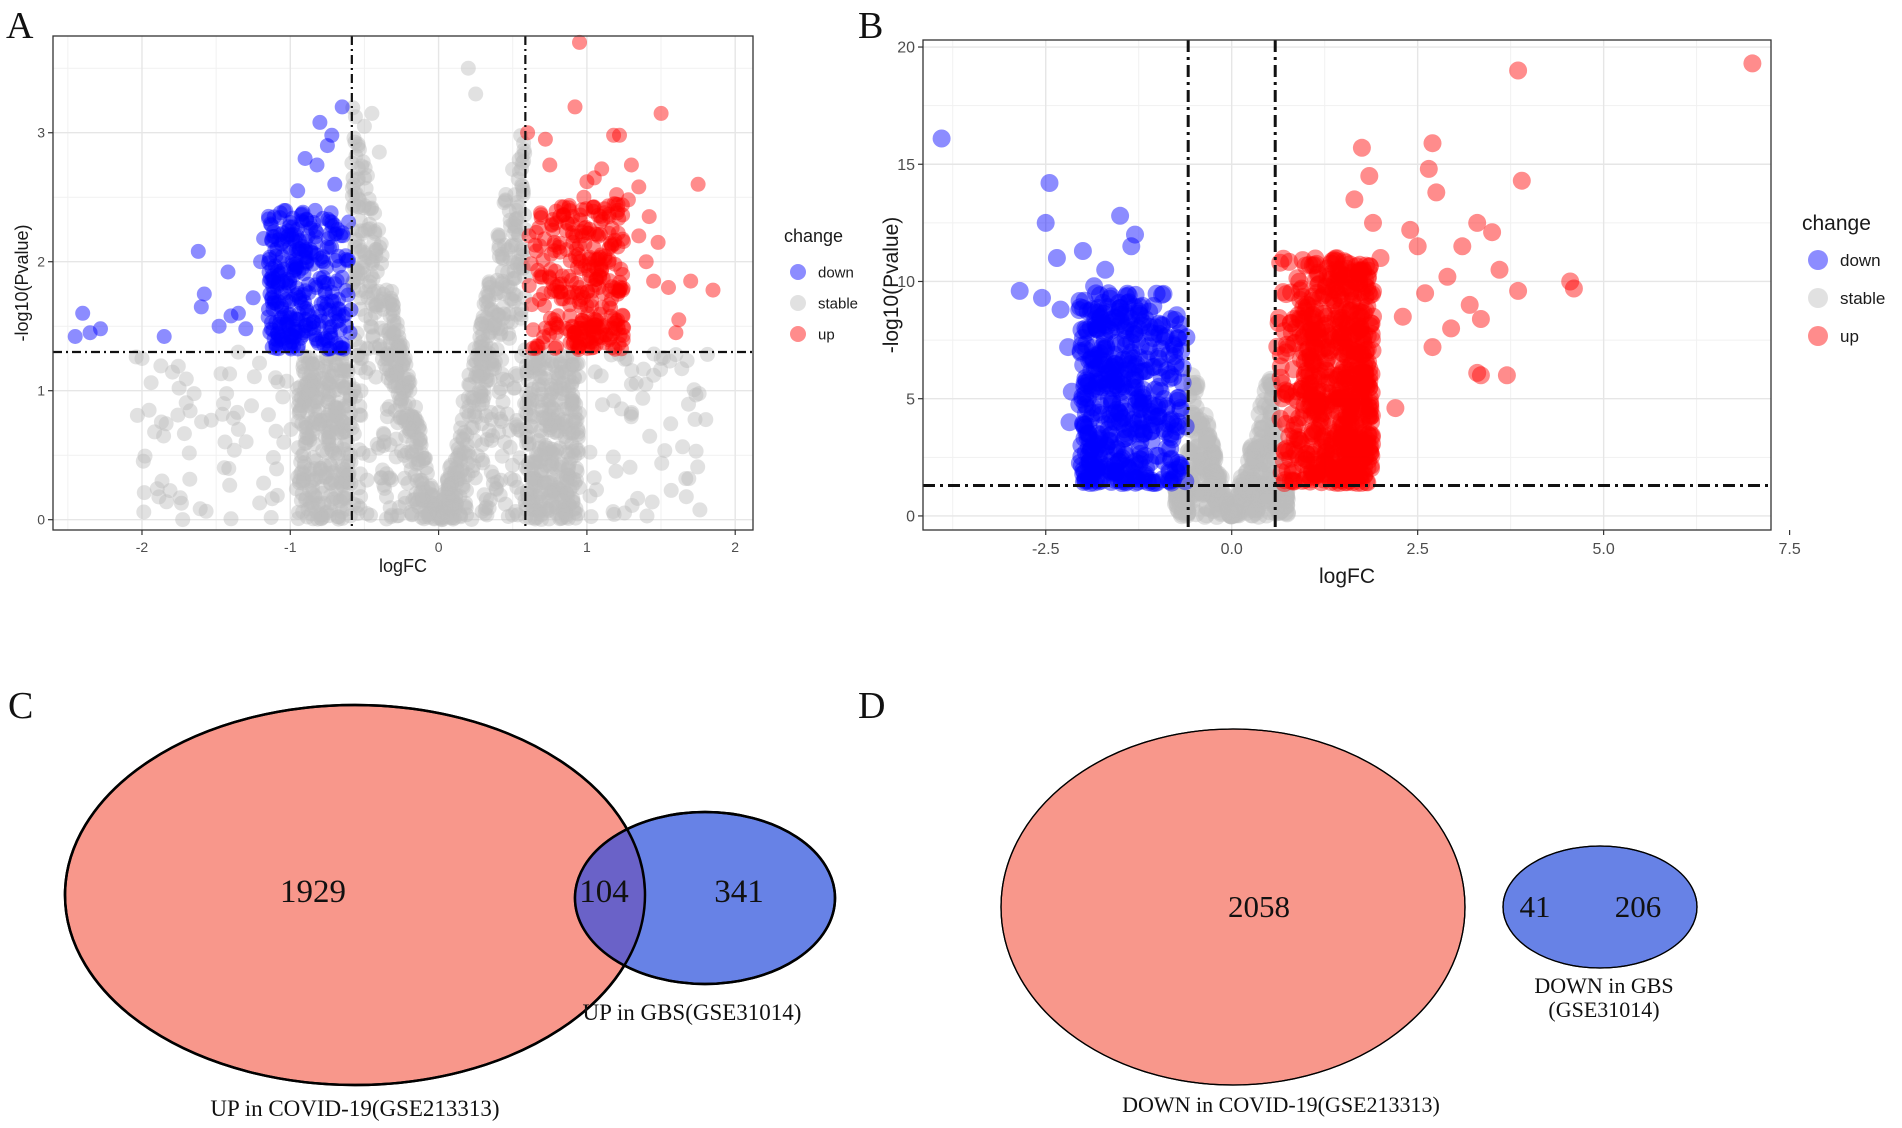 Image resolution: width=1902 pixels, height=1128 pixels. I want to click on panel-b-y-axis-label: -log10(Pvalue), so click(891, 285).